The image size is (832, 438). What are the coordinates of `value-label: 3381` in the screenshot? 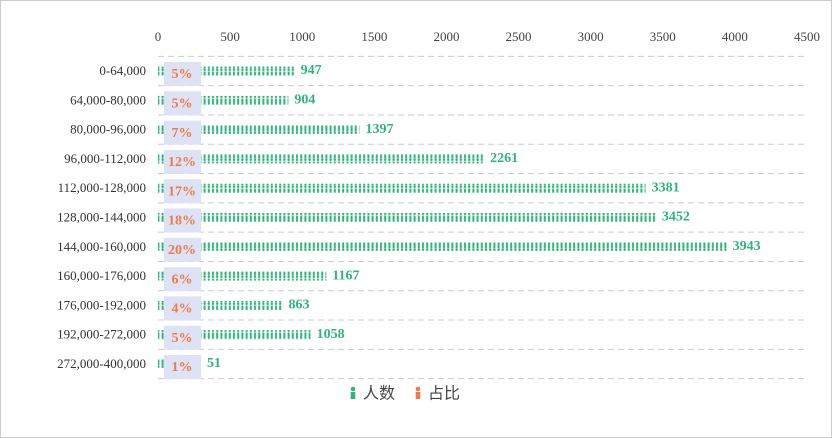 It's located at (666, 187).